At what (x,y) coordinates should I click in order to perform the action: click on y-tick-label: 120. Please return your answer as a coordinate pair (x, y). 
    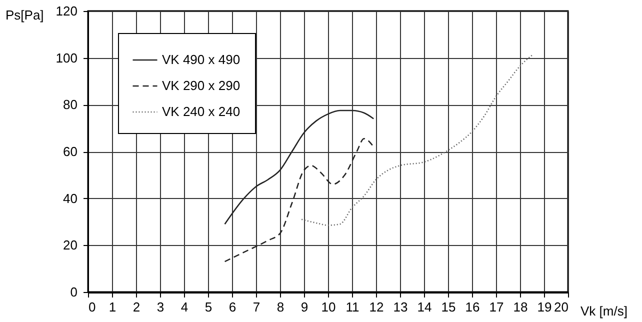
    Looking at the image, I should click on (67, 11).